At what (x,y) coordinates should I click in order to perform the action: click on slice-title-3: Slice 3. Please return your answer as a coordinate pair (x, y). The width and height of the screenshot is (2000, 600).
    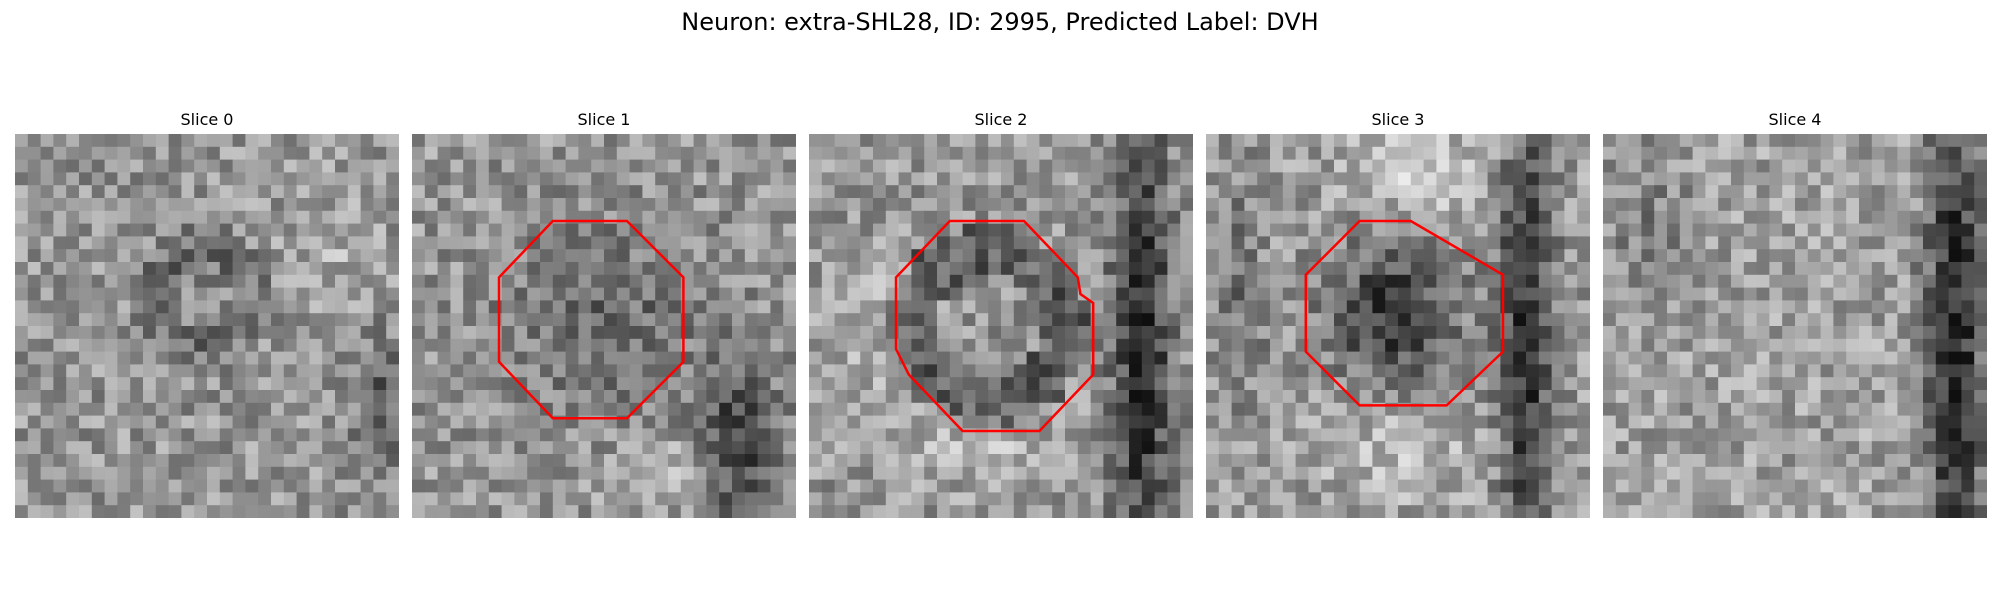
    Looking at the image, I should click on (1398, 119).